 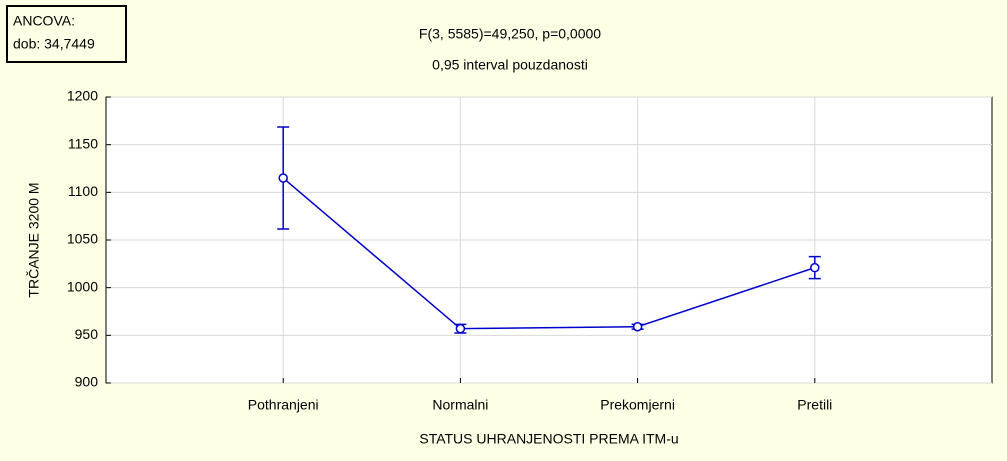 I want to click on chart-subtitle: 0,95 interval pouzdanosti, so click(x=510, y=65).